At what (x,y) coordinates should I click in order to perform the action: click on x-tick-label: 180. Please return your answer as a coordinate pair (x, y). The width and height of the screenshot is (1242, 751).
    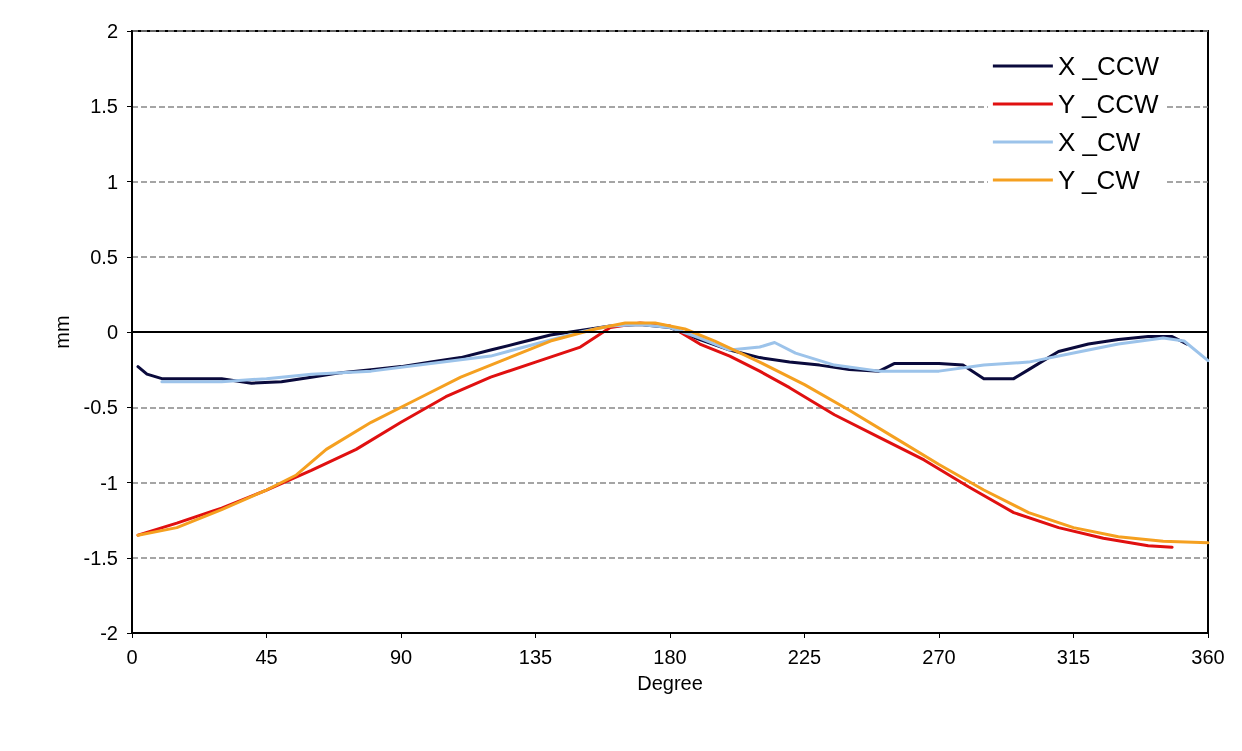
    Looking at the image, I should click on (670, 657).